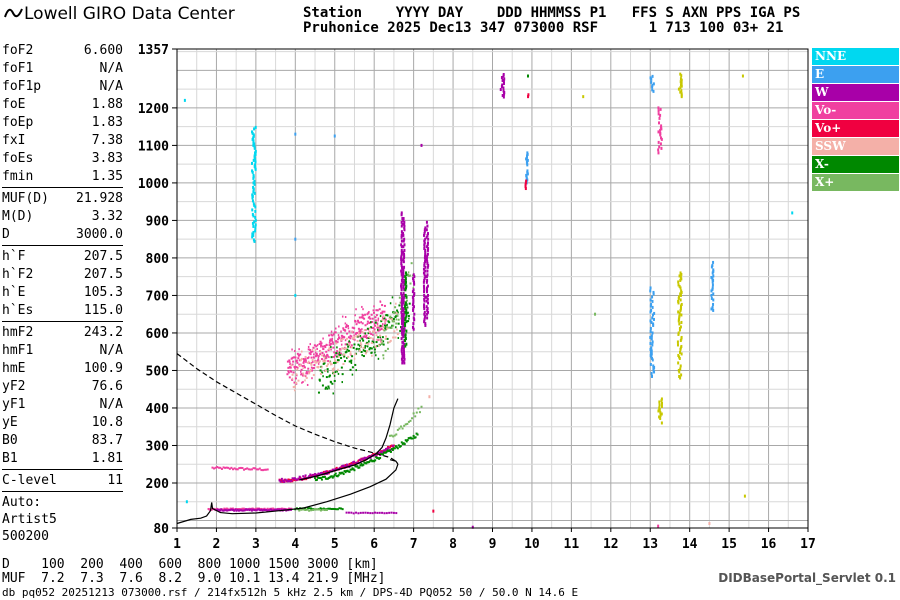 The image size is (900, 600). I want to click on param-label: h`F2, so click(18, 274).